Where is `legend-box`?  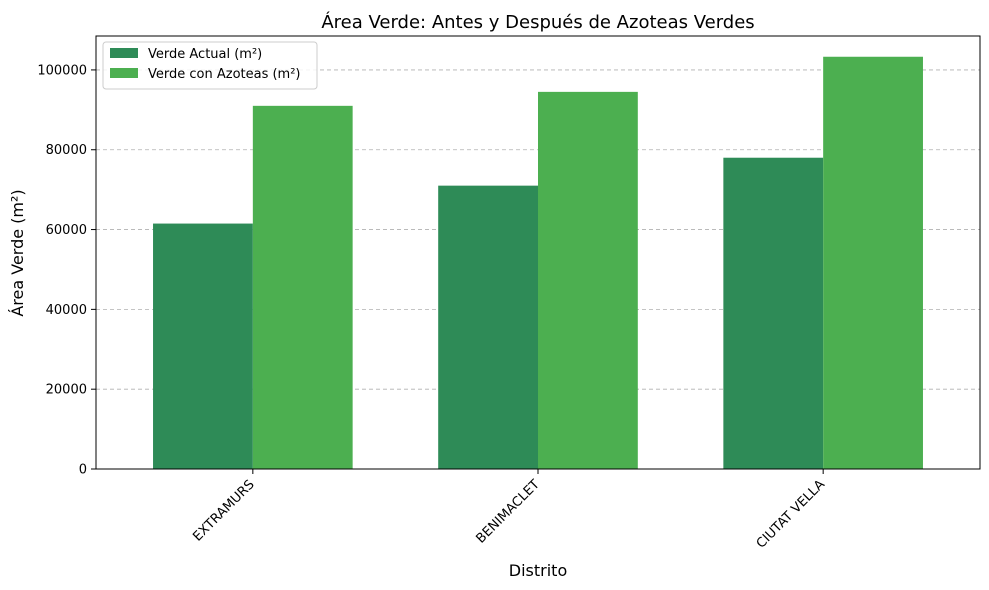
legend-box is located at coordinates (210, 65).